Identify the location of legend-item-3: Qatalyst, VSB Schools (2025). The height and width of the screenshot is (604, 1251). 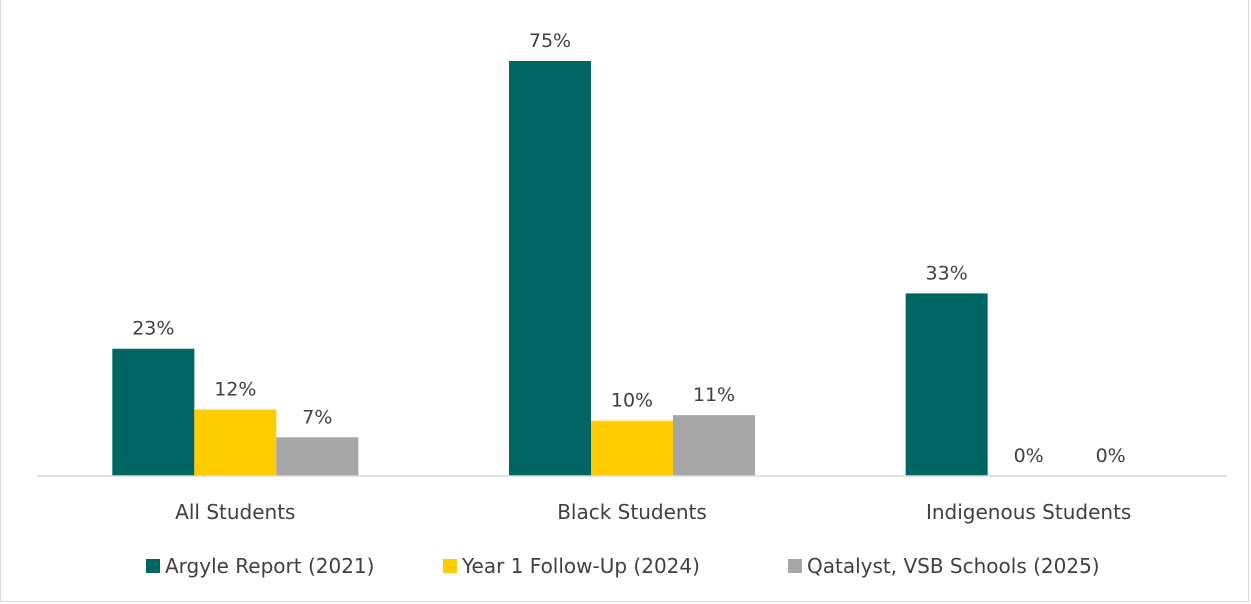
(944, 566).